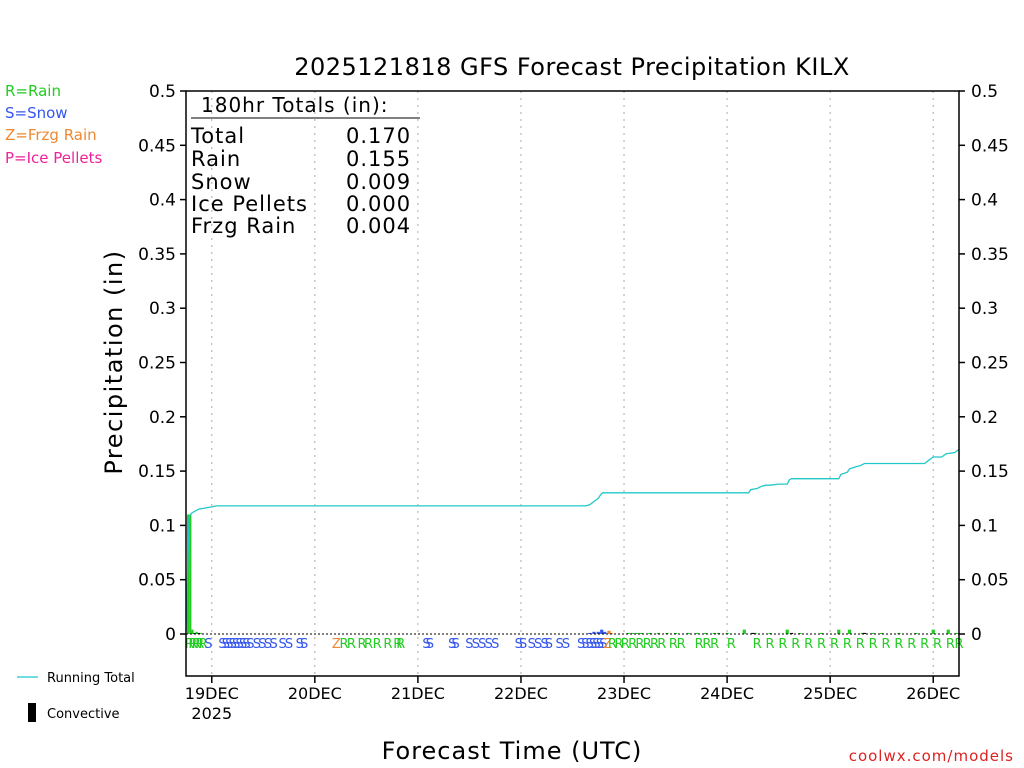  Describe the element at coordinates (378, 226) in the screenshot. I see `totals-value-frzg-rain: 0.004` at that location.